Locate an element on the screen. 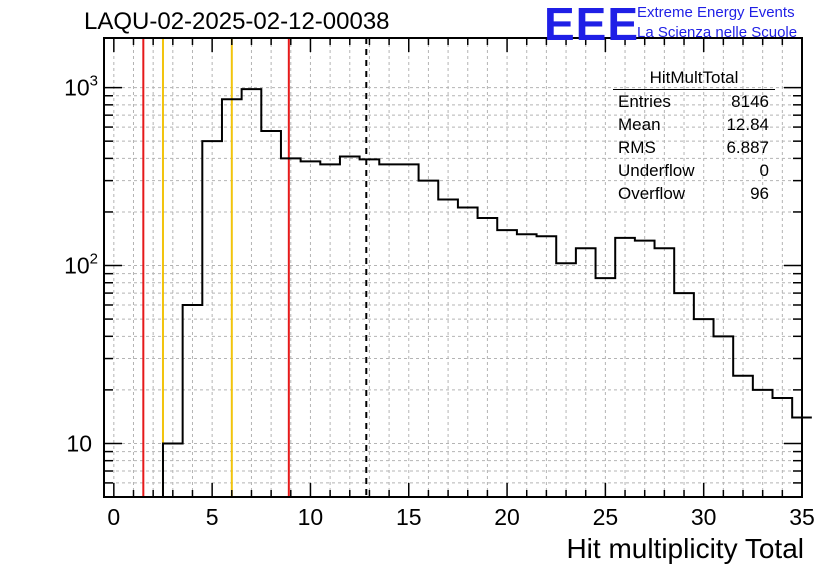 The width and height of the screenshot is (836, 572). stats-label: Underflow is located at coordinates (656, 170).